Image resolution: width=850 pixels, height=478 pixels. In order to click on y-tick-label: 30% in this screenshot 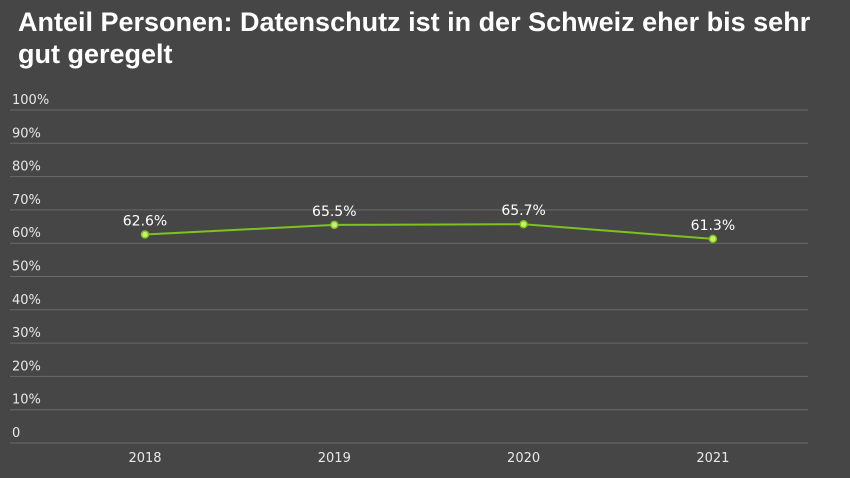, I will do `click(26, 333)`.